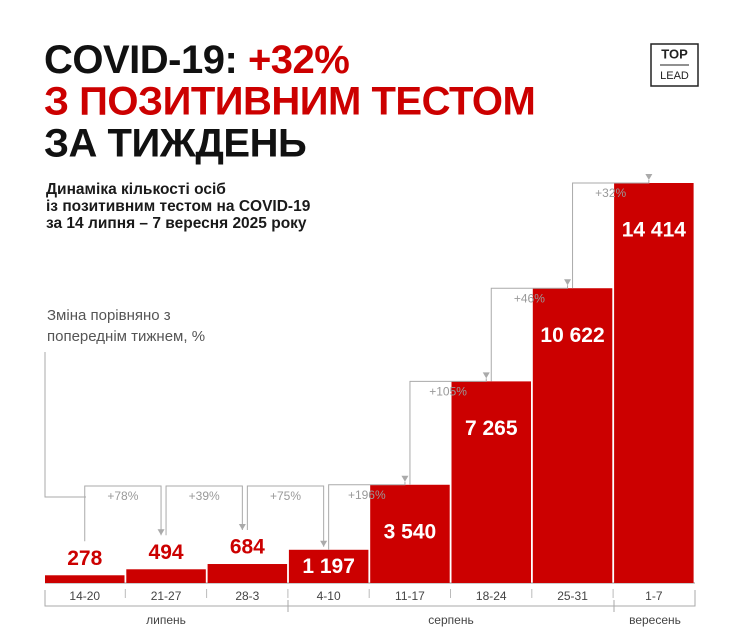  I want to click on x-tick-label: 1-7, so click(654, 596).